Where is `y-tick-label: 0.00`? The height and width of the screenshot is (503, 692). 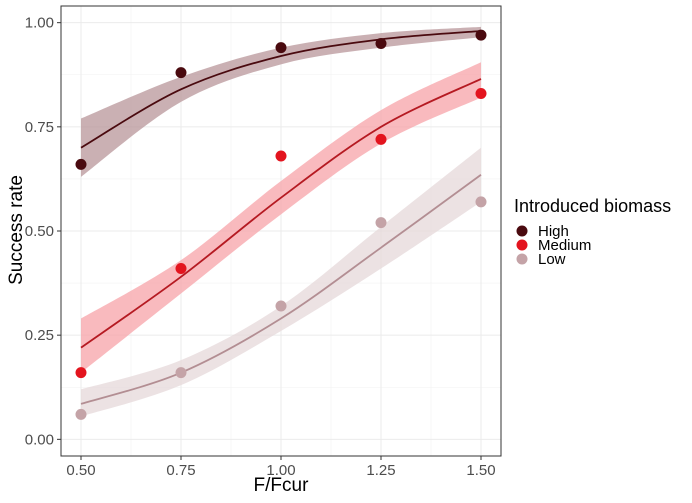
y-tick-label: 0.00 is located at coordinates (39, 439).